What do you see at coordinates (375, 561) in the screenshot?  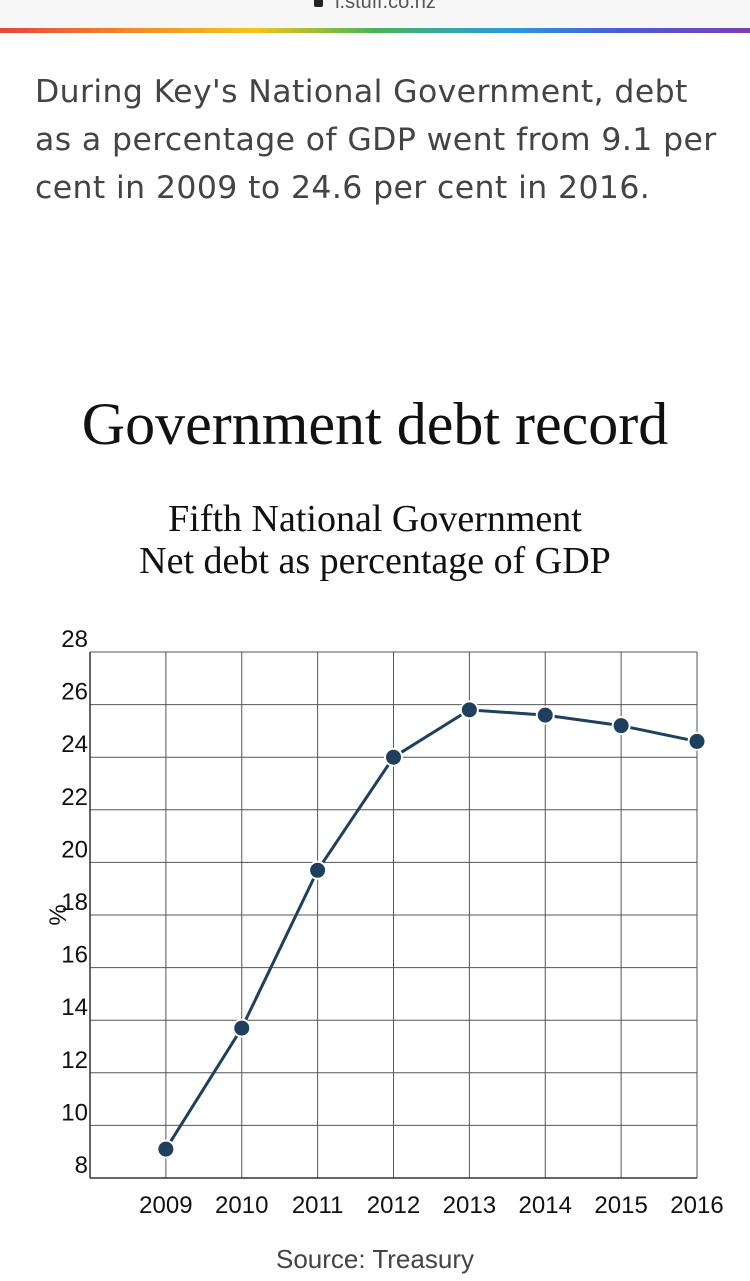 I see `chart-subtitle-line-2: Net debt as percentage of GDP` at bounding box center [375, 561].